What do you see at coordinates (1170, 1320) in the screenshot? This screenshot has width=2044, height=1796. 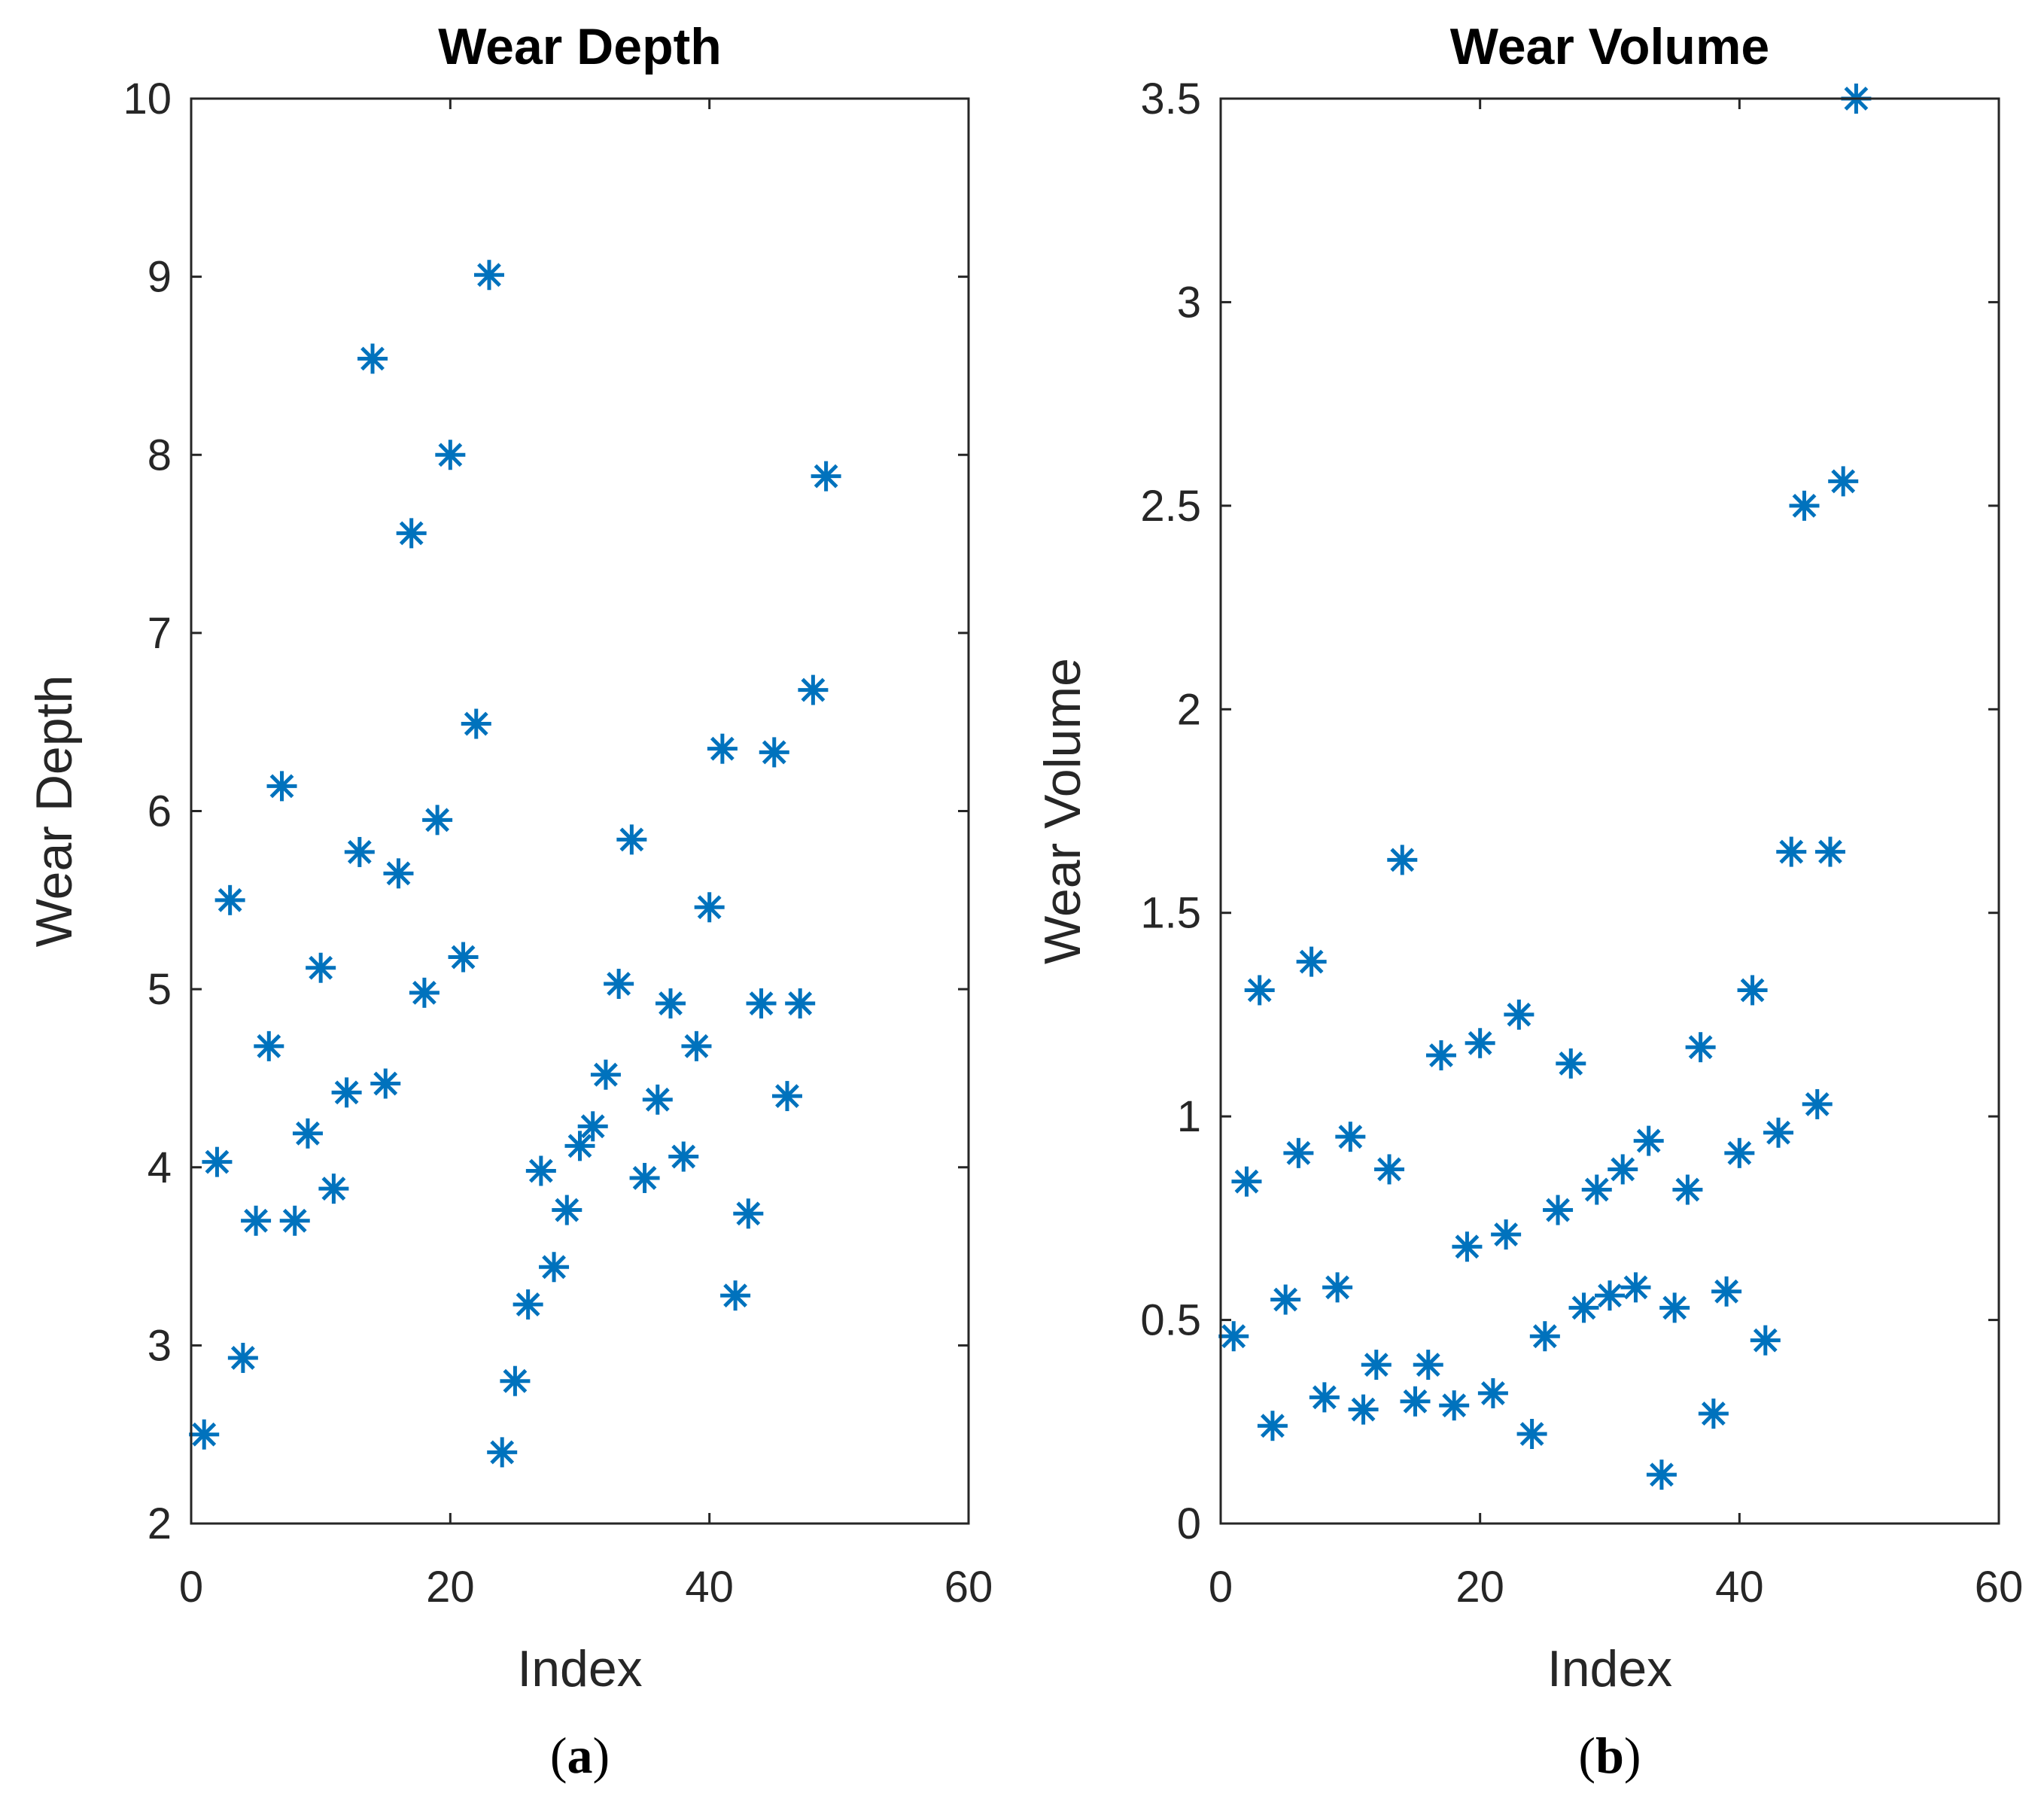 I see `y-tick-label: 0.5` at bounding box center [1170, 1320].